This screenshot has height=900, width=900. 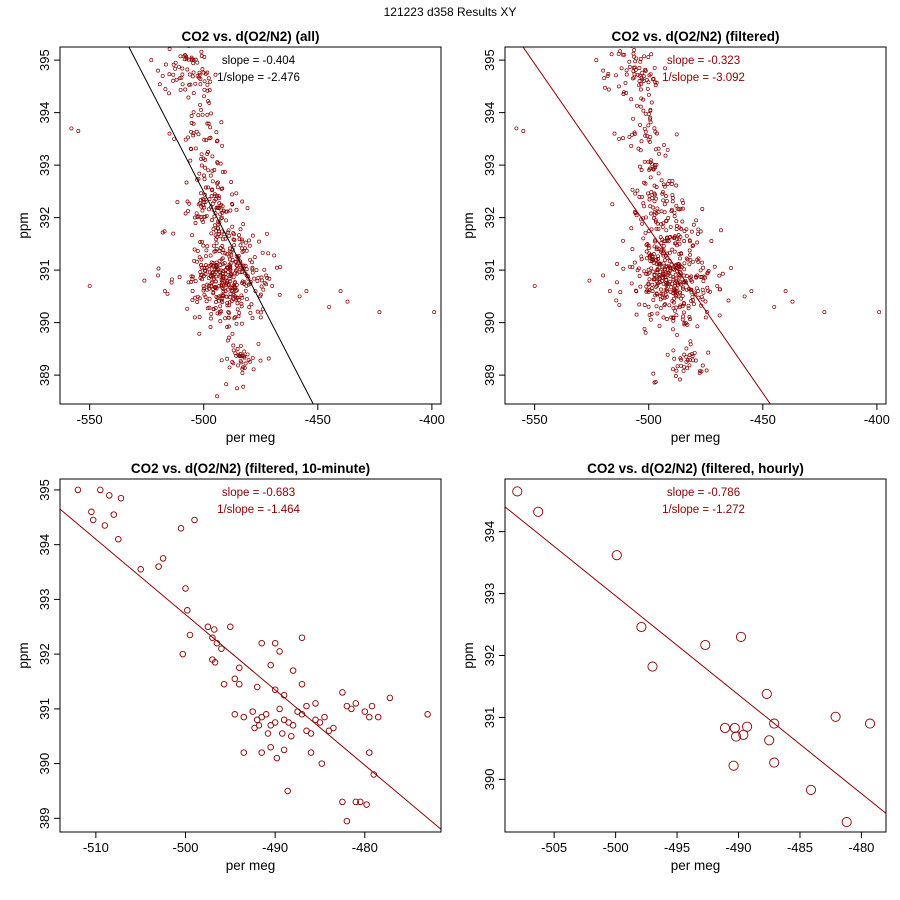 What do you see at coordinates (44, 709) in the screenshot?
I see `y-tick-label: 391` at bounding box center [44, 709].